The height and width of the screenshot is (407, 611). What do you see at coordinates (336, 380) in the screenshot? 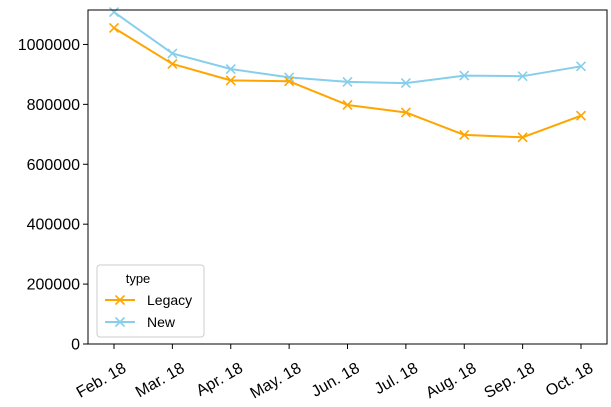
I see `x-tick-label: Jun. 18` at bounding box center [336, 380].